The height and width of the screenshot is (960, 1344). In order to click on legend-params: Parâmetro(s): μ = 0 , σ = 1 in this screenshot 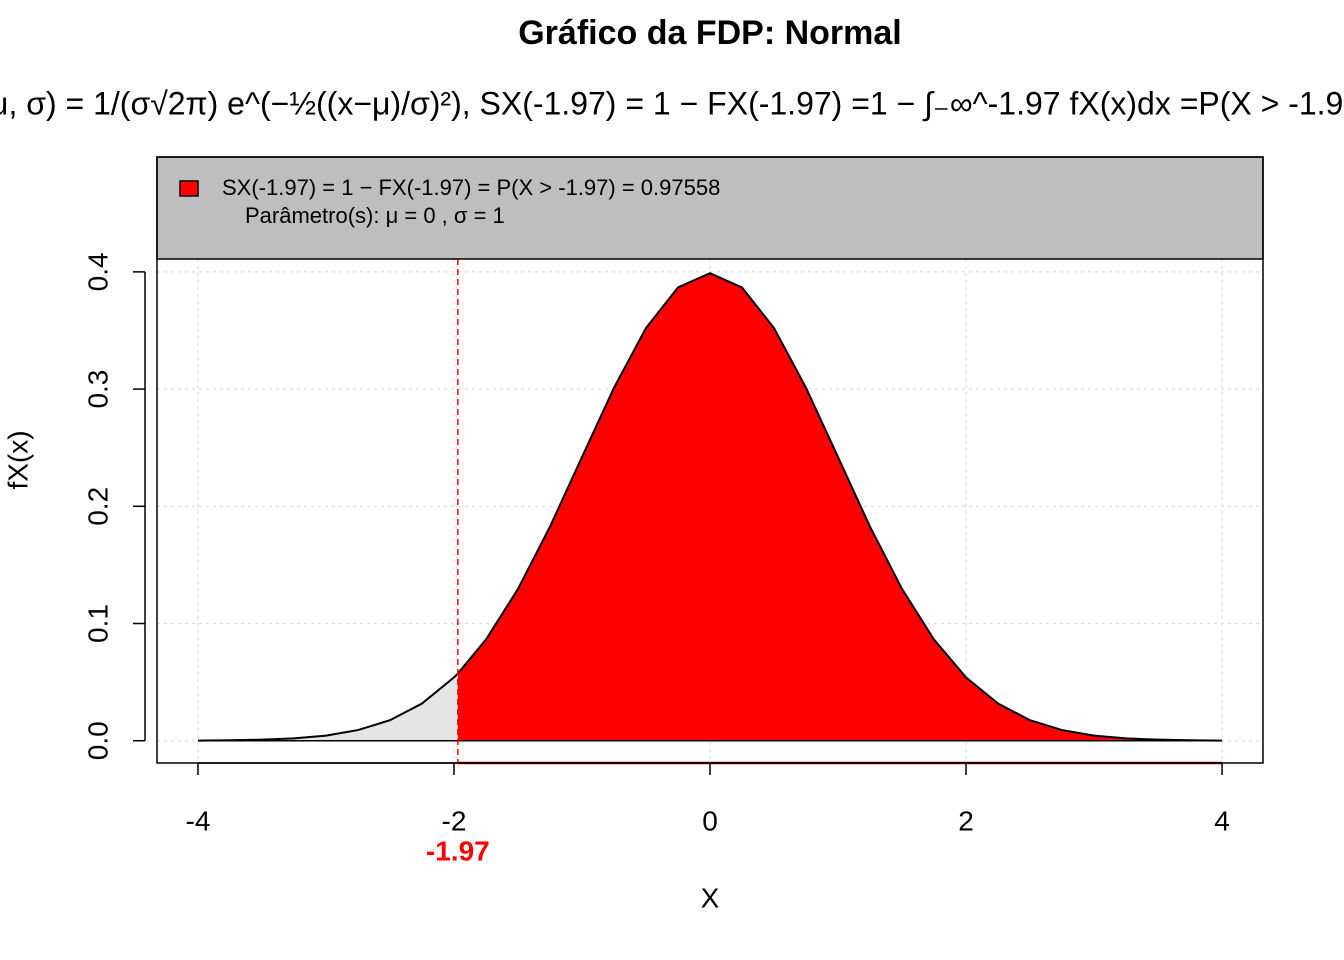, I will do `click(375, 215)`.